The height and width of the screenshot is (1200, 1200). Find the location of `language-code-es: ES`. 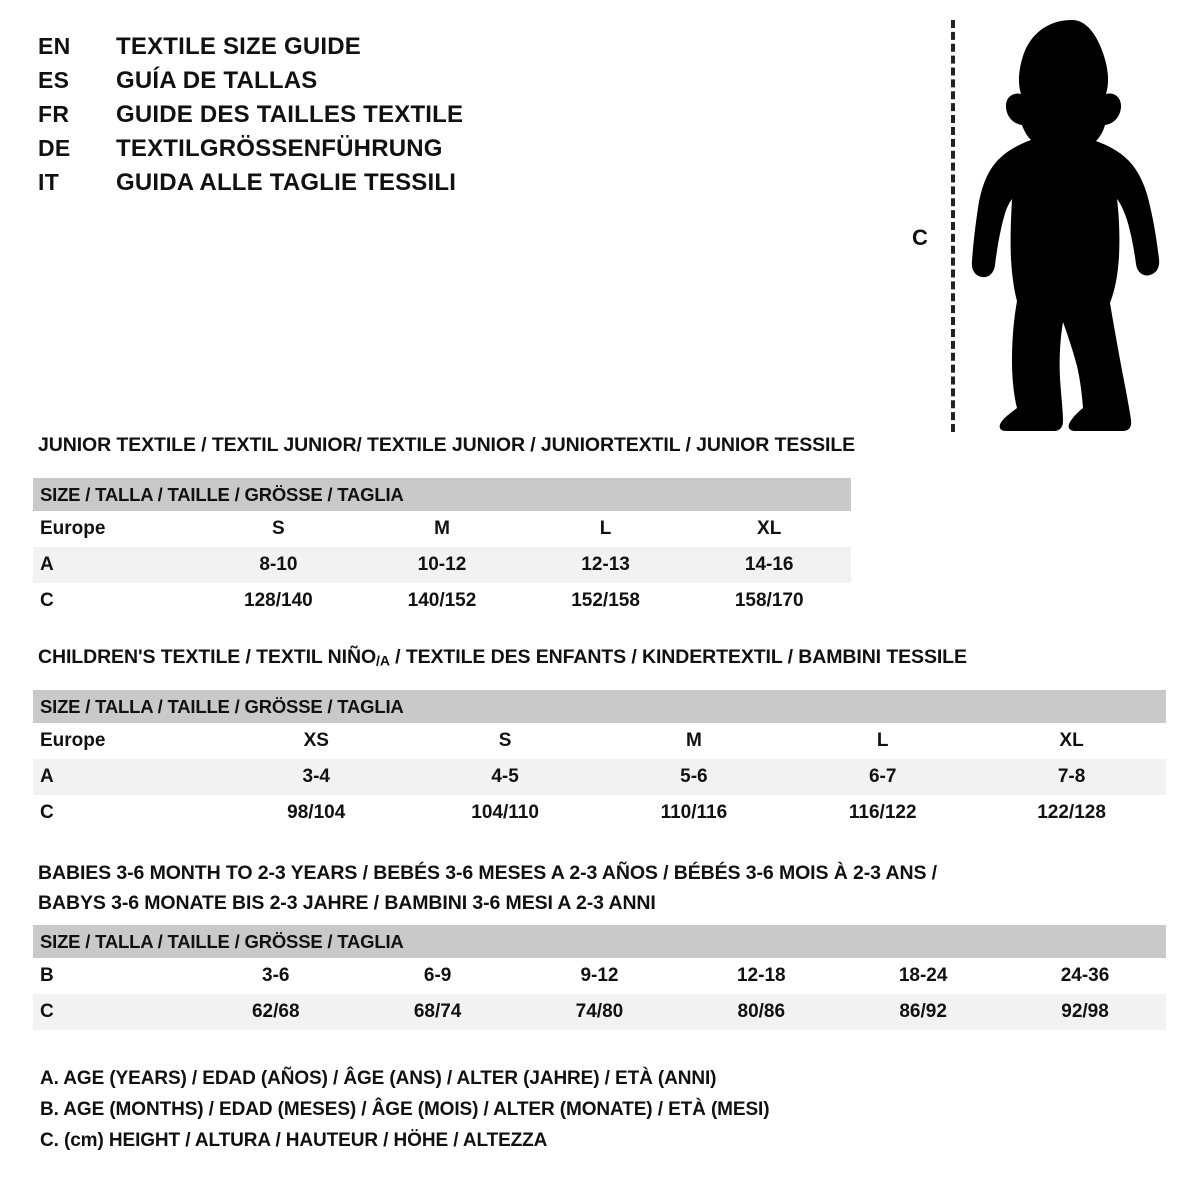

language-code-es: ES is located at coordinates (54, 80).